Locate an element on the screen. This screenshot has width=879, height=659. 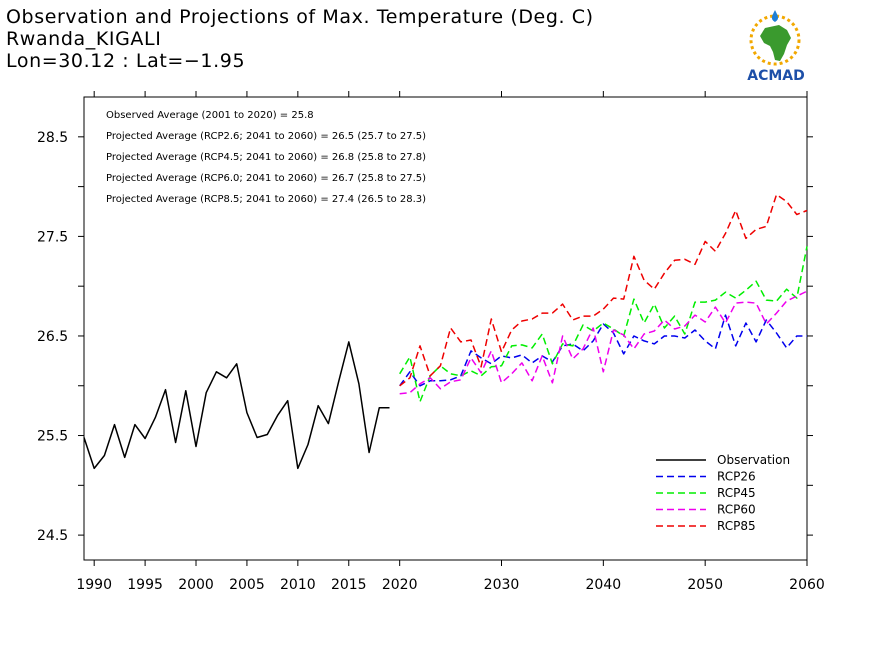
legend: Observation RCP26 RCP45 RCP60 RCP85 is located at coordinates (723, 493).